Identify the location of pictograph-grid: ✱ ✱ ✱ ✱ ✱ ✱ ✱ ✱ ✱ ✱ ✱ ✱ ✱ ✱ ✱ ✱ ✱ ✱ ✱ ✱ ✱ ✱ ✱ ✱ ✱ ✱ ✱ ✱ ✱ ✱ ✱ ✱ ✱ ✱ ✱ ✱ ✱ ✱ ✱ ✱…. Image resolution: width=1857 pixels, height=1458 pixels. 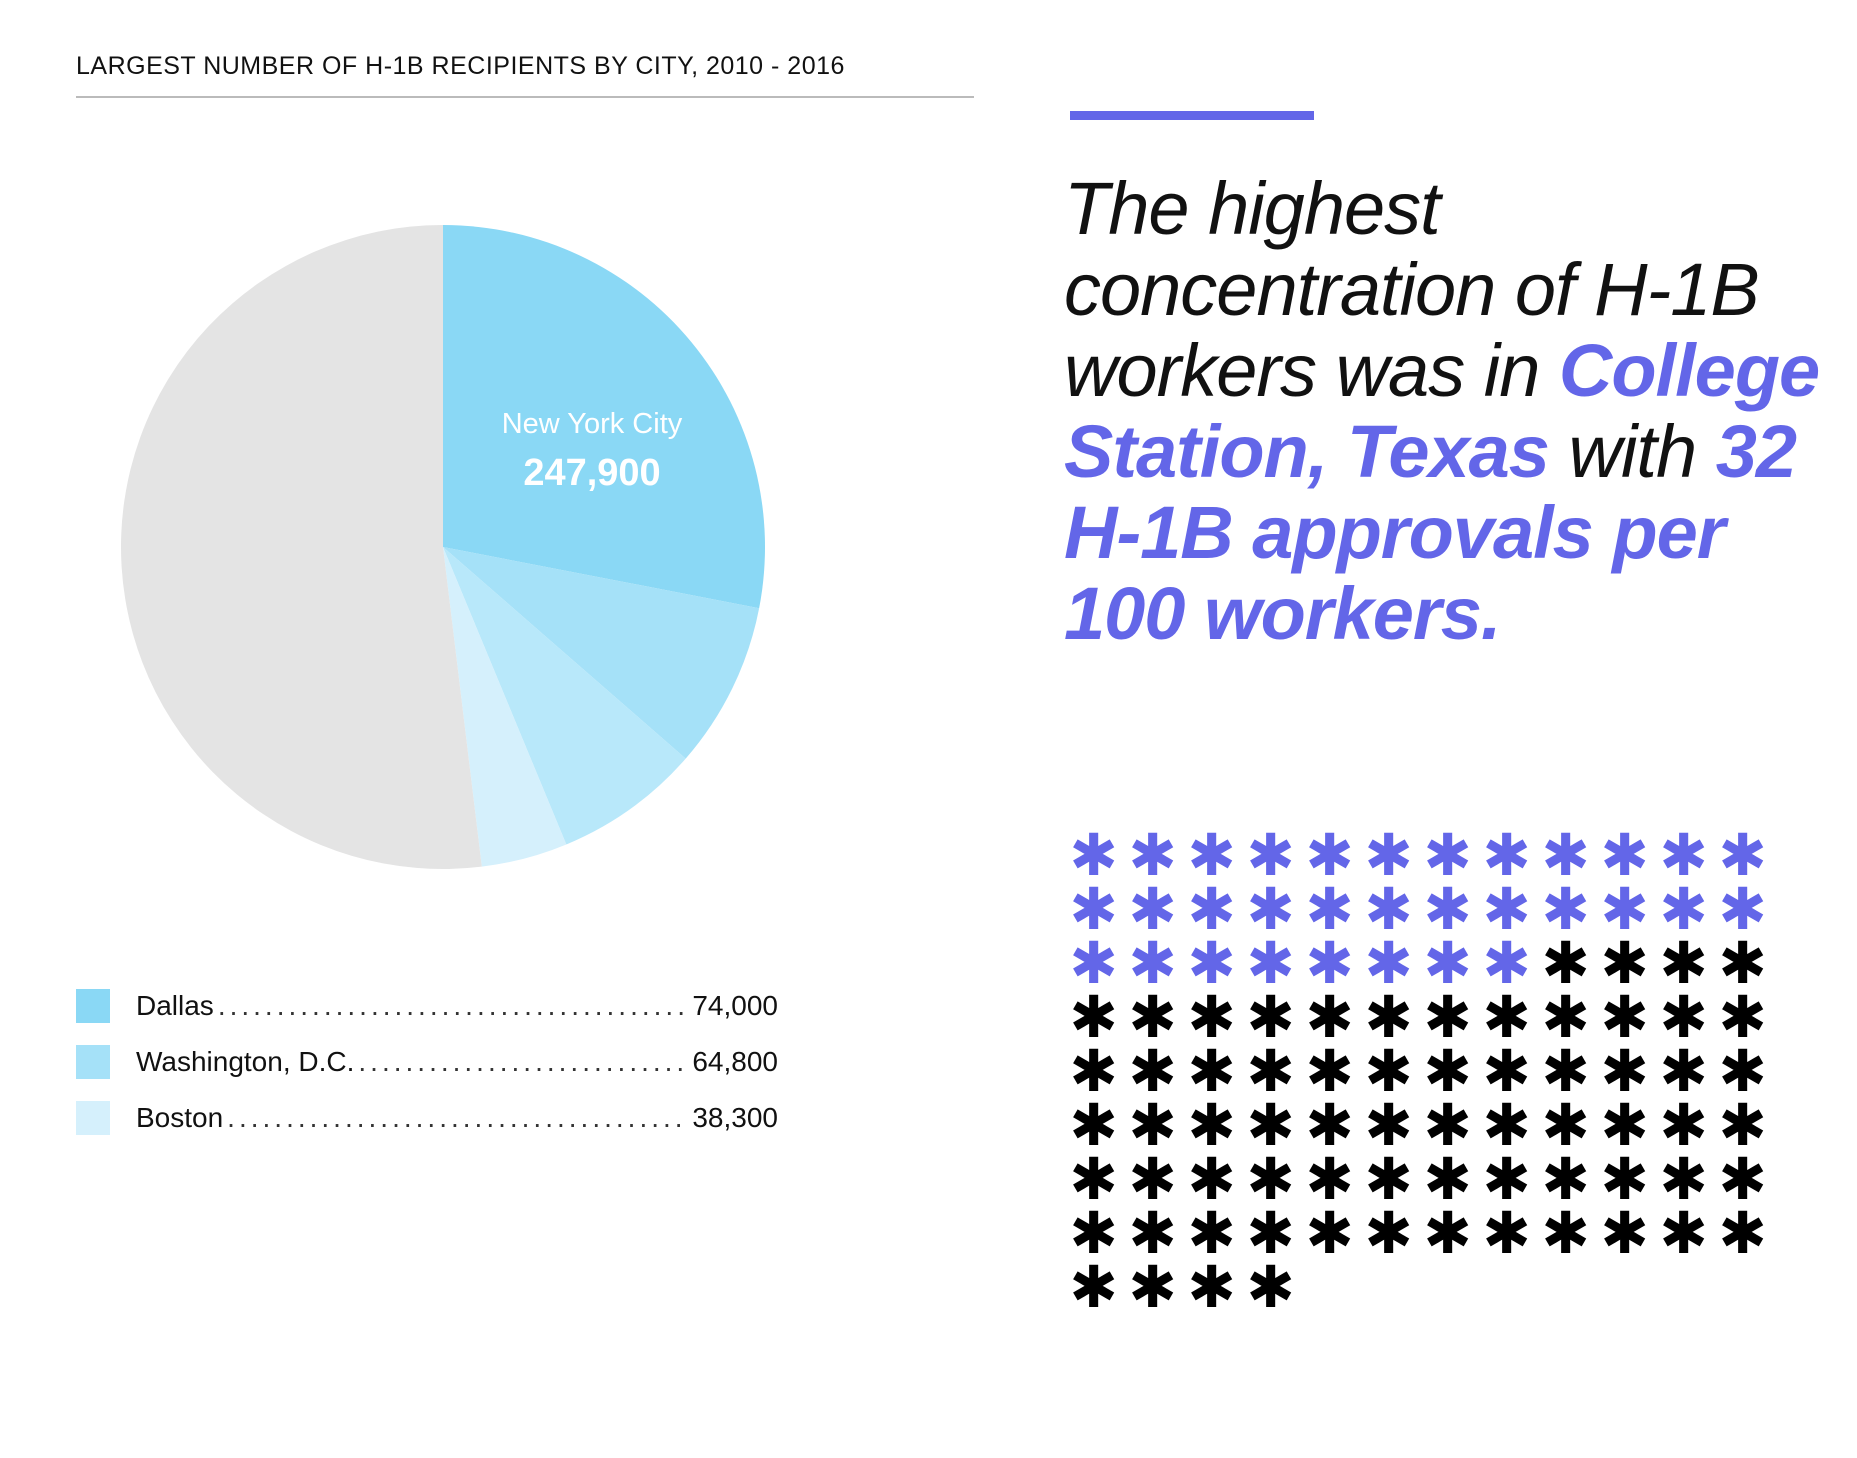
(1418, 1071).